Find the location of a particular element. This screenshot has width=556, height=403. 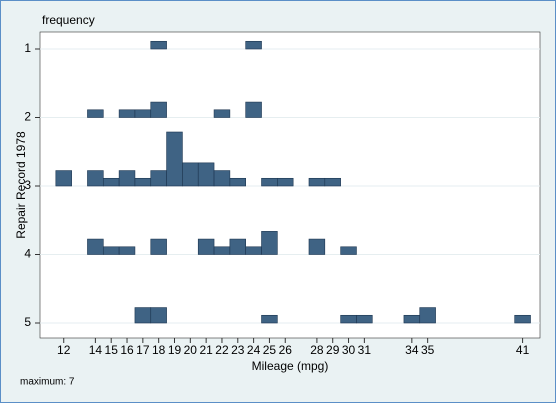

y-tick-label: 1 is located at coordinates (27, 48).